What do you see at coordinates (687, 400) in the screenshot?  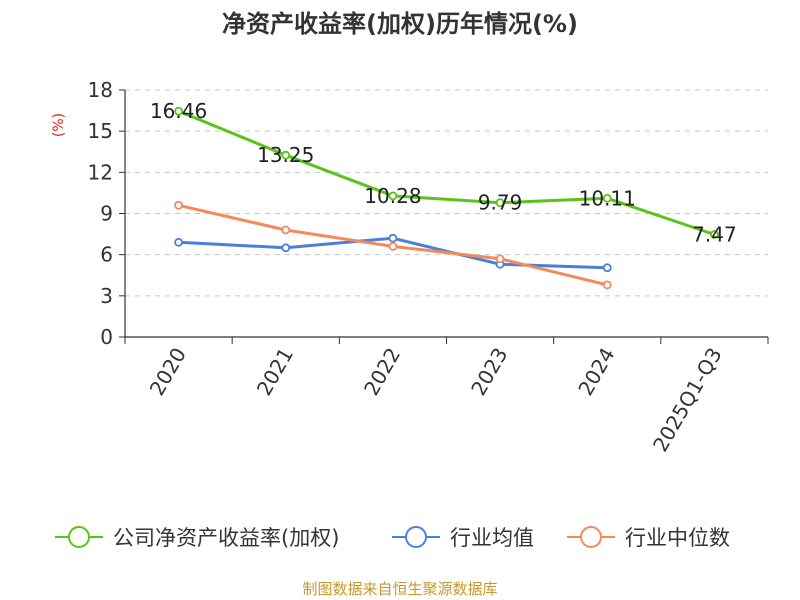 I see `x-tick-label: 2025Q1-Q3` at bounding box center [687, 400].